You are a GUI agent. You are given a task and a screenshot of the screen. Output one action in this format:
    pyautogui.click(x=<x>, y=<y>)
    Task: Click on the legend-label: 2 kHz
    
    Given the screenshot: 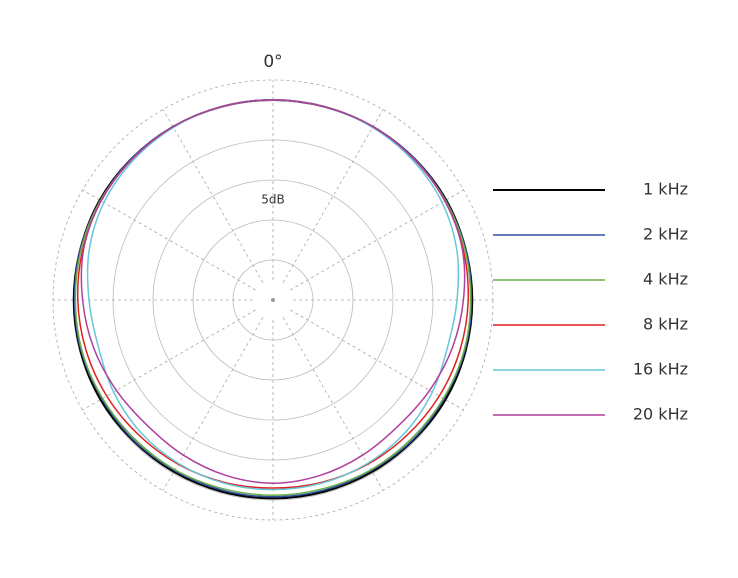 What is the action you would take?
    pyautogui.click(x=665, y=234)
    